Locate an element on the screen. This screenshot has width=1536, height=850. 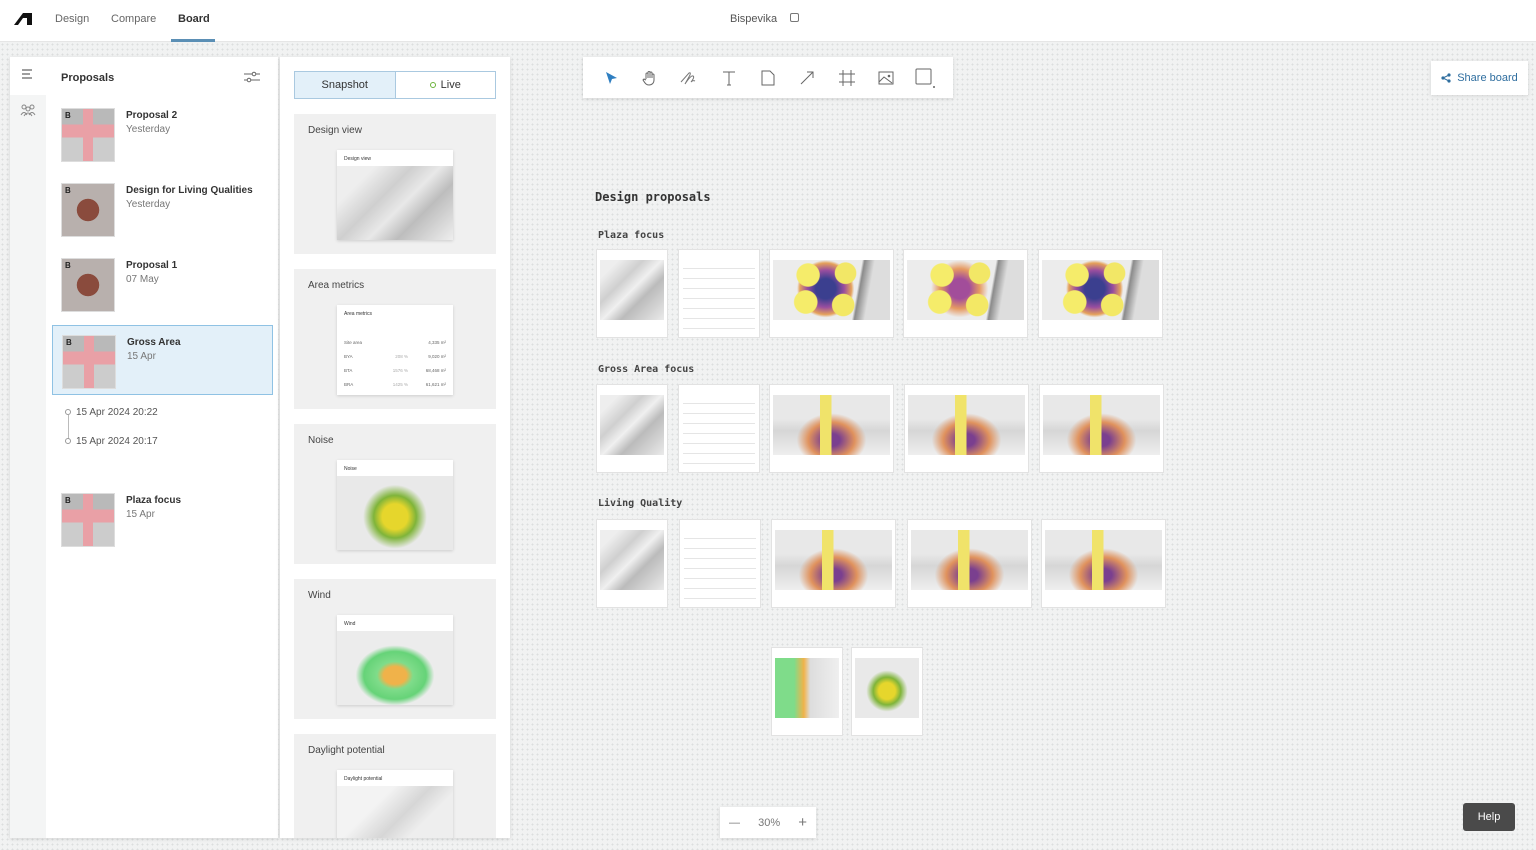
icon-rail is located at coordinates (28, 447).